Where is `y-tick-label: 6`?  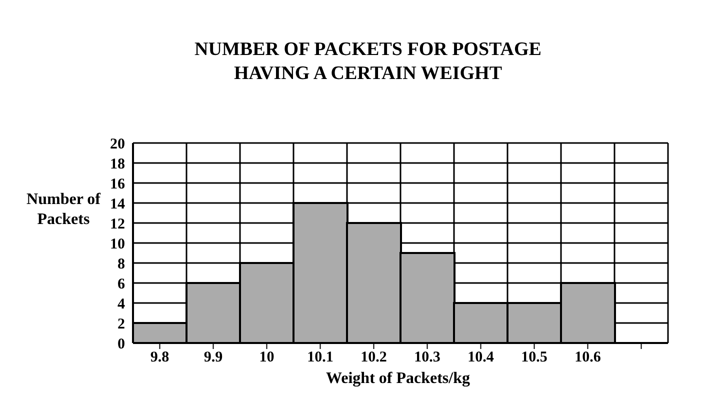 y-tick-label: 6 is located at coordinates (122, 284).